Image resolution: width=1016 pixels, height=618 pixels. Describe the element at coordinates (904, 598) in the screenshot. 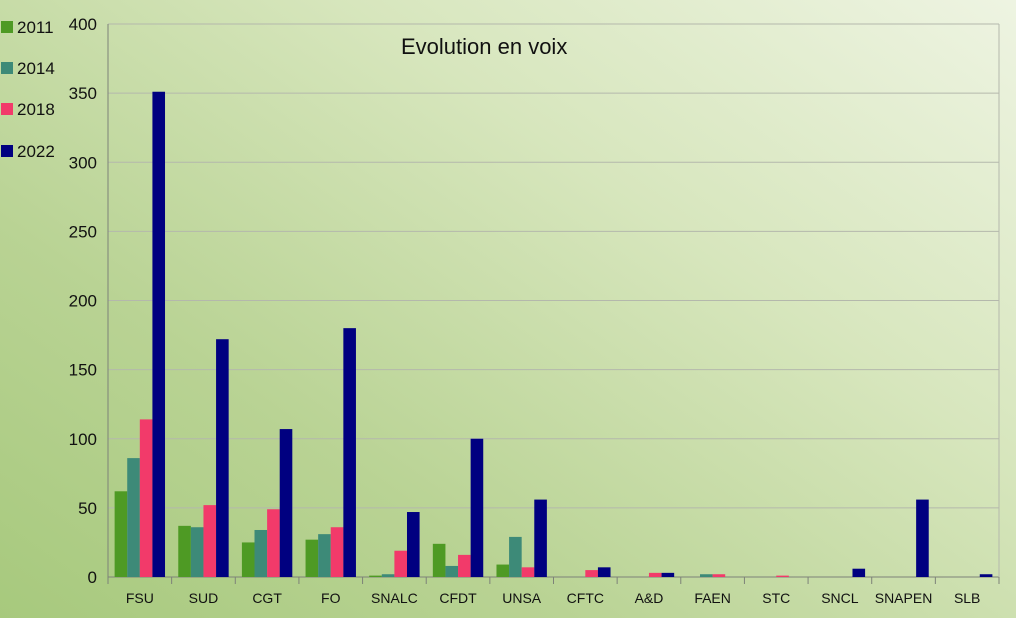

I see `x-tick-label: SNAPEN` at that location.